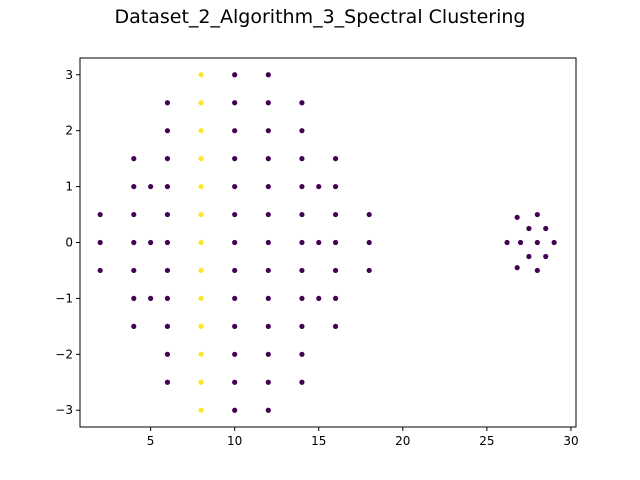 The image size is (640, 480). I want to click on x-tick-label: 25, so click(486, 441).